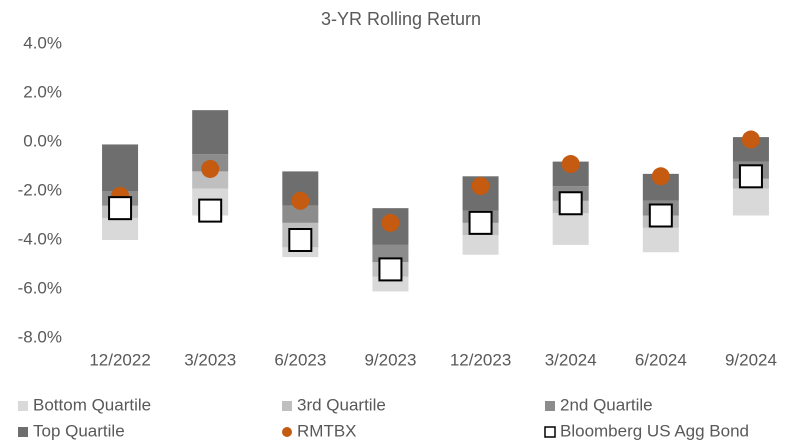  What do you see at coordinates (341, 404) in the screenshot?
I see `legend-label: 3rd Quartile` at bounding box center [341, 404].